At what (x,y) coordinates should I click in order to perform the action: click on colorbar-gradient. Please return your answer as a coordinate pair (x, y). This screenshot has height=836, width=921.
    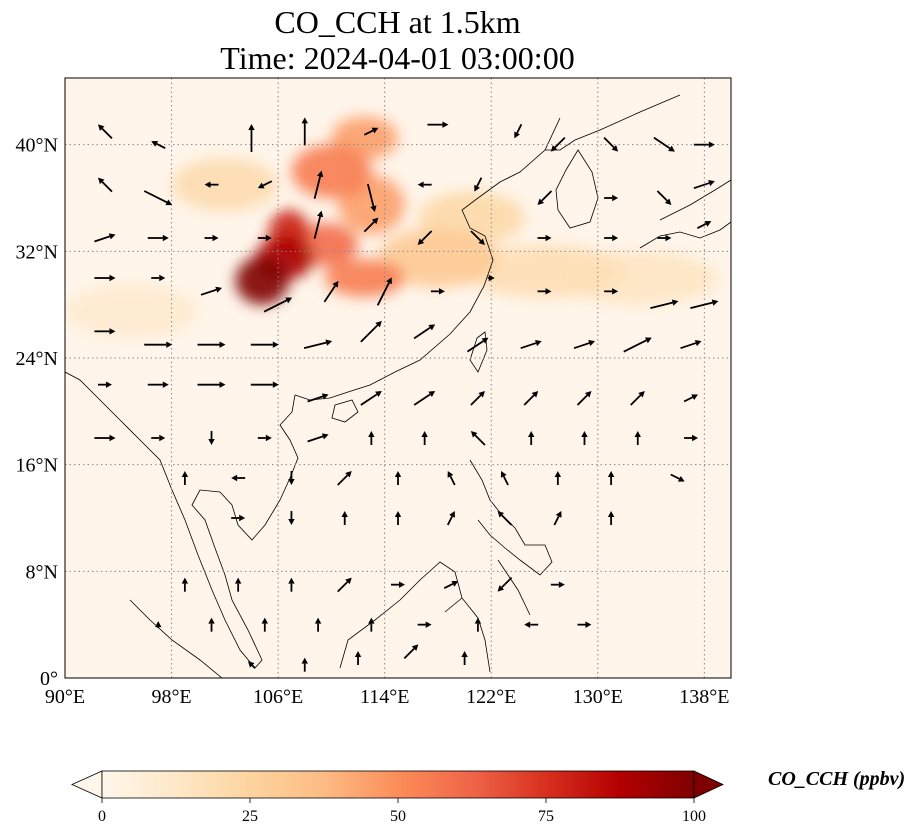
    Looking at the image, I should click on (398, 784).